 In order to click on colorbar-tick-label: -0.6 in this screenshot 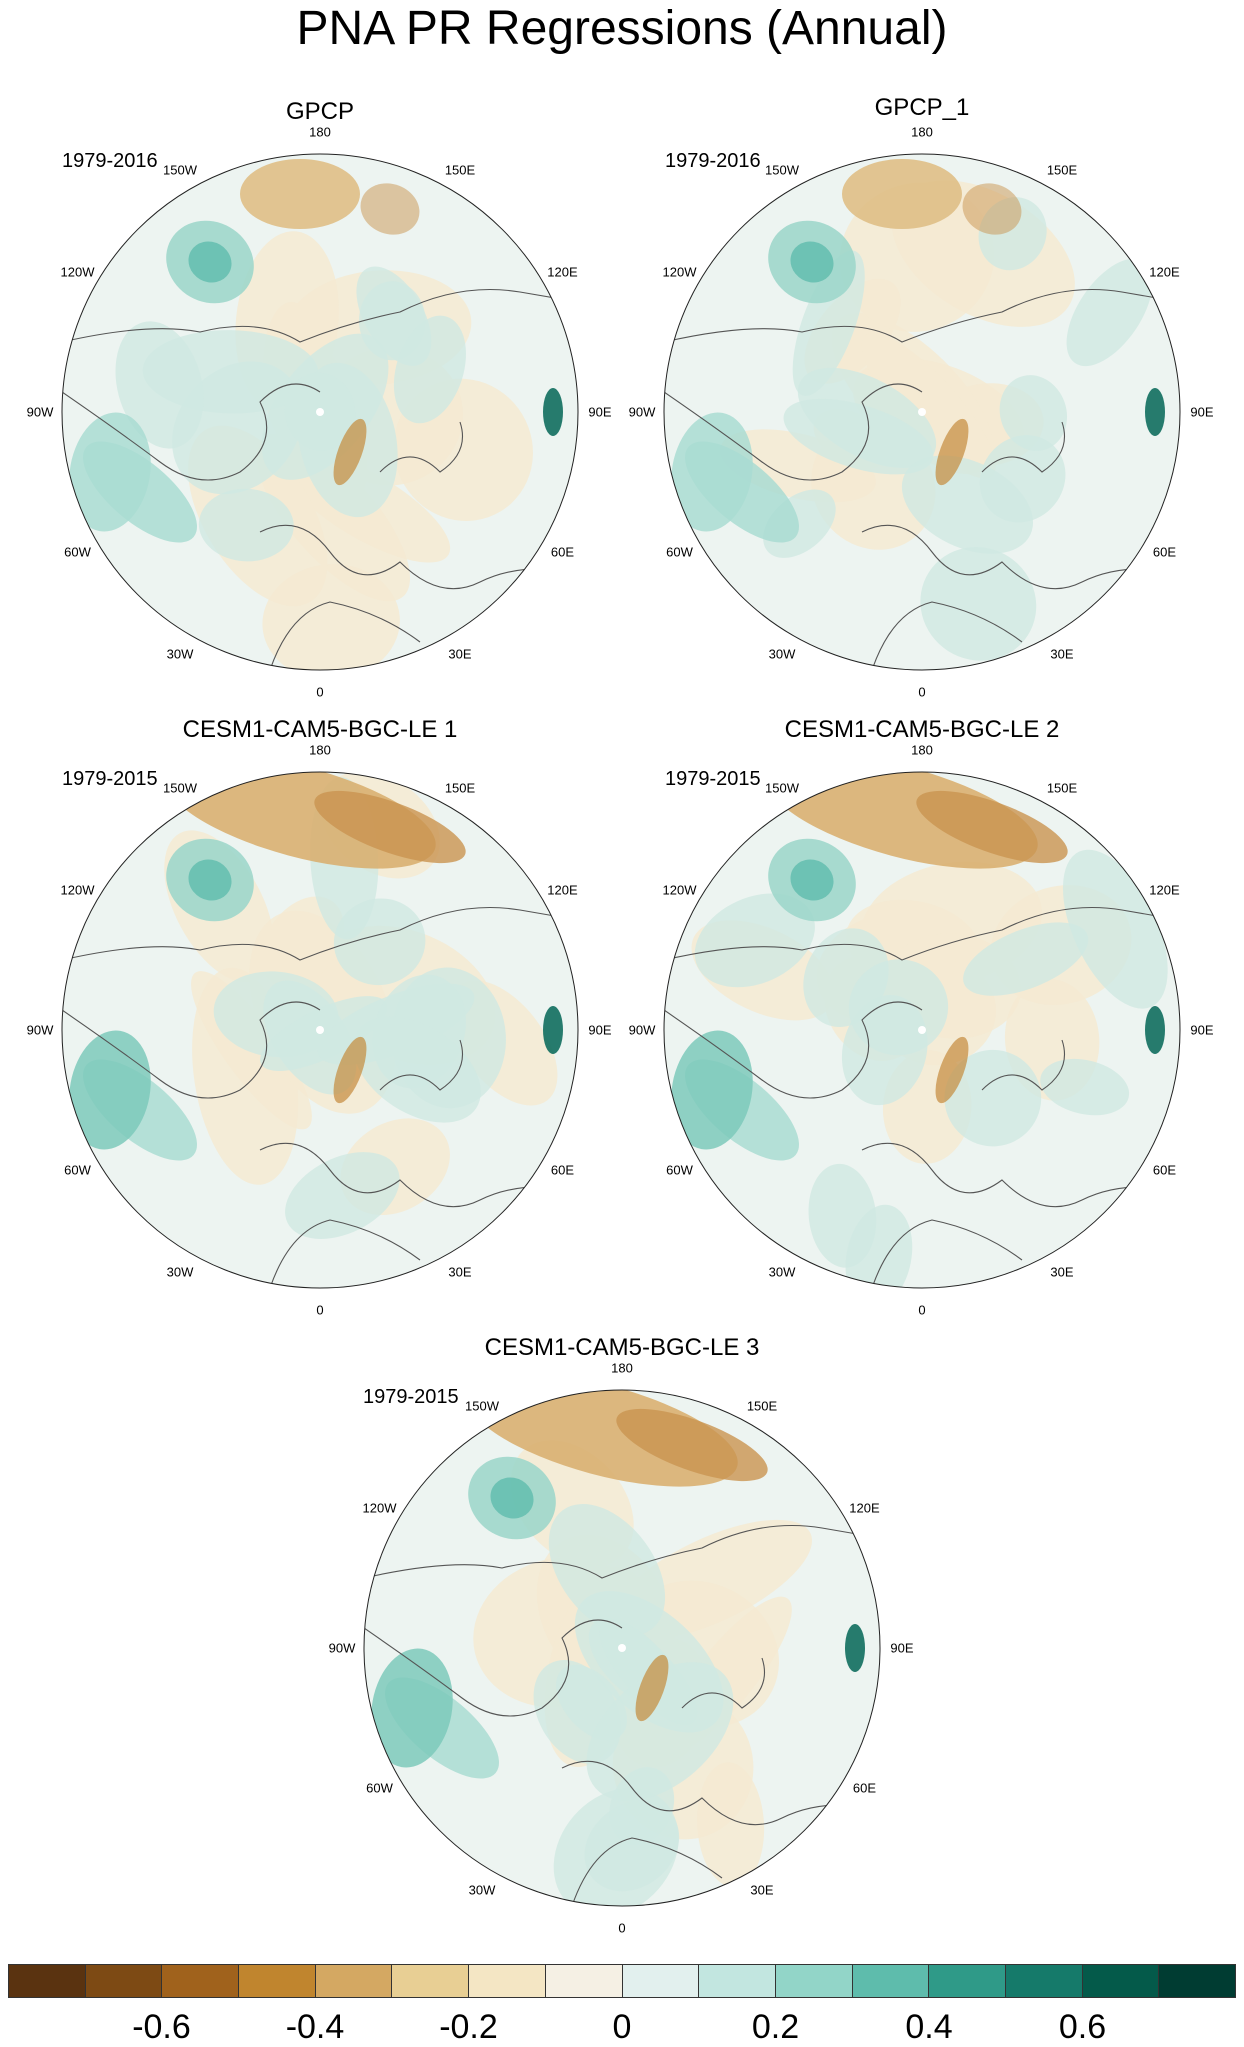, I will do `click(161, 2027)`.